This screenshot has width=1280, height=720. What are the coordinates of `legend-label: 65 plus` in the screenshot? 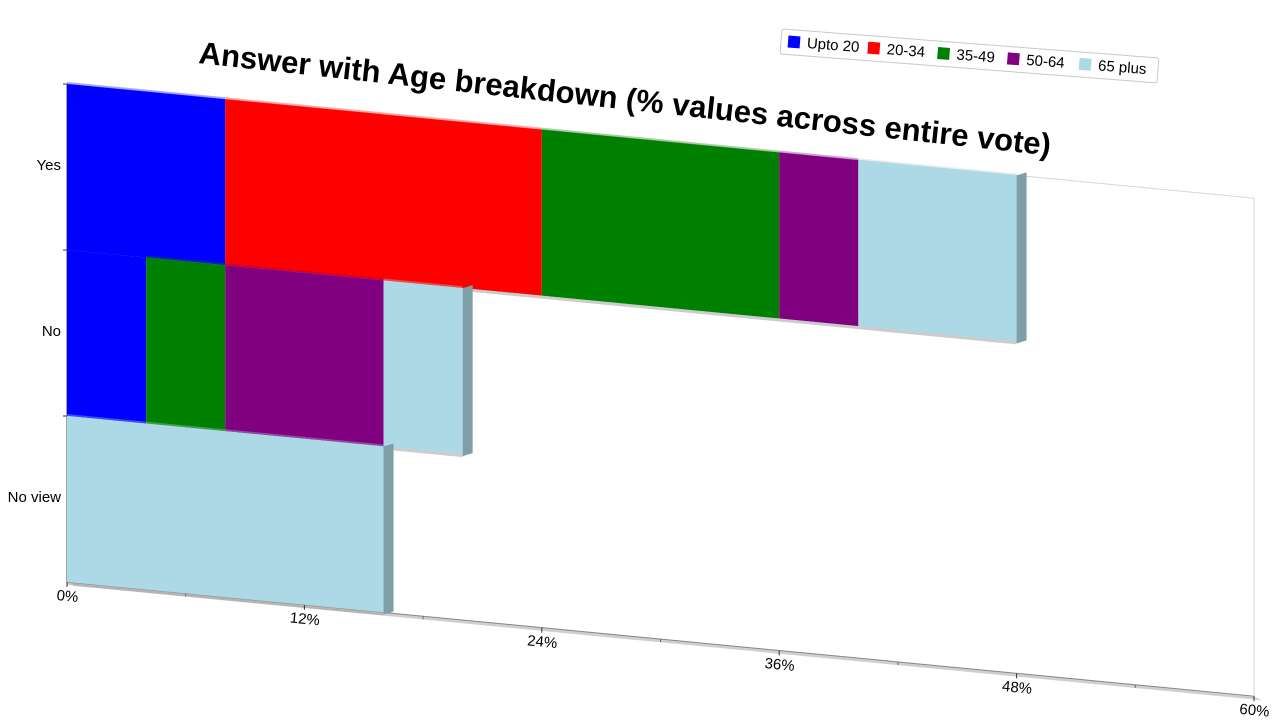 It's located at (1122, 67).